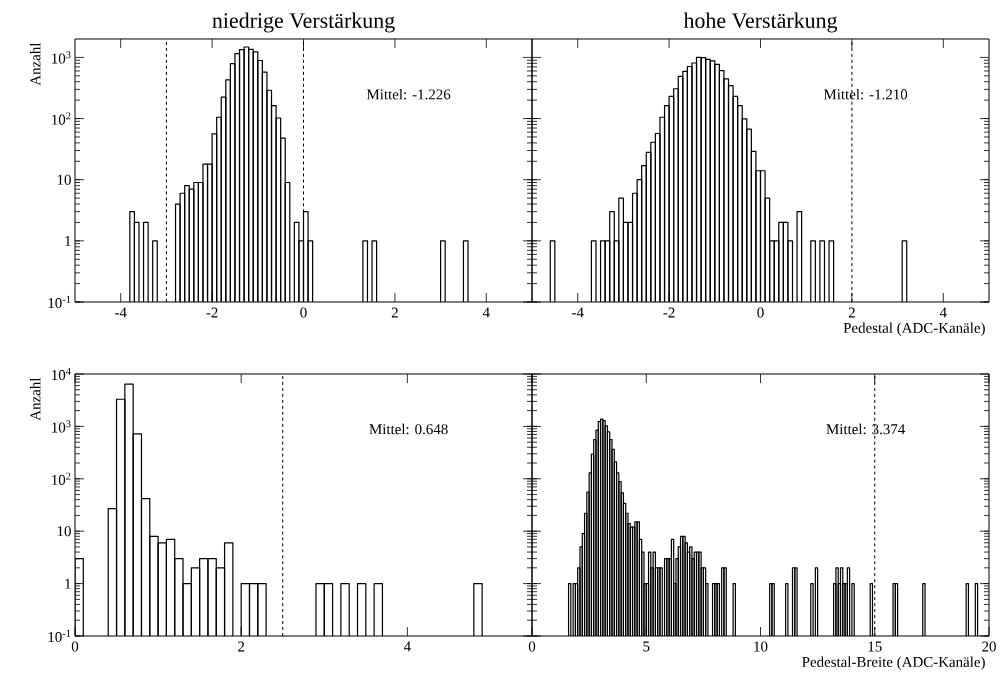 This screenshot has width=1002, height=698. What do you see at coordinates (760, 22) in the screenshot?
I see `chart-title: hohe Verstärkung` at bounding box center [760, 22].